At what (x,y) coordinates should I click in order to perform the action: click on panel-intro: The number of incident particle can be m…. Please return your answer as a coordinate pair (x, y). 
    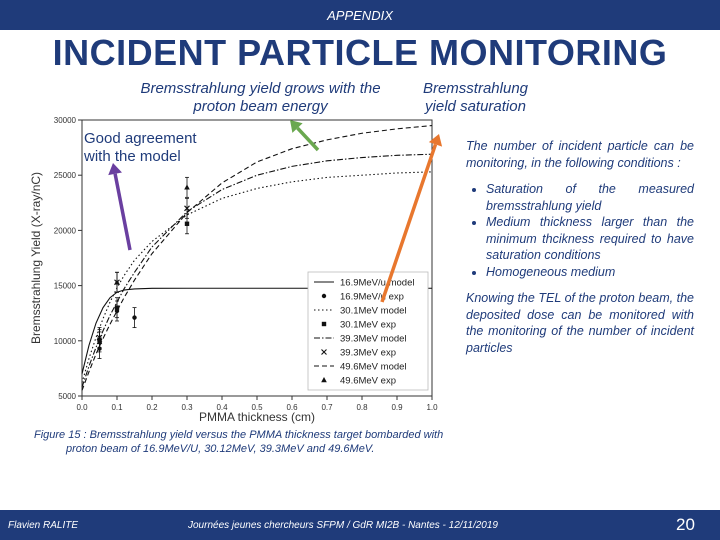
    Looking at the image, I should click on (580, 154).